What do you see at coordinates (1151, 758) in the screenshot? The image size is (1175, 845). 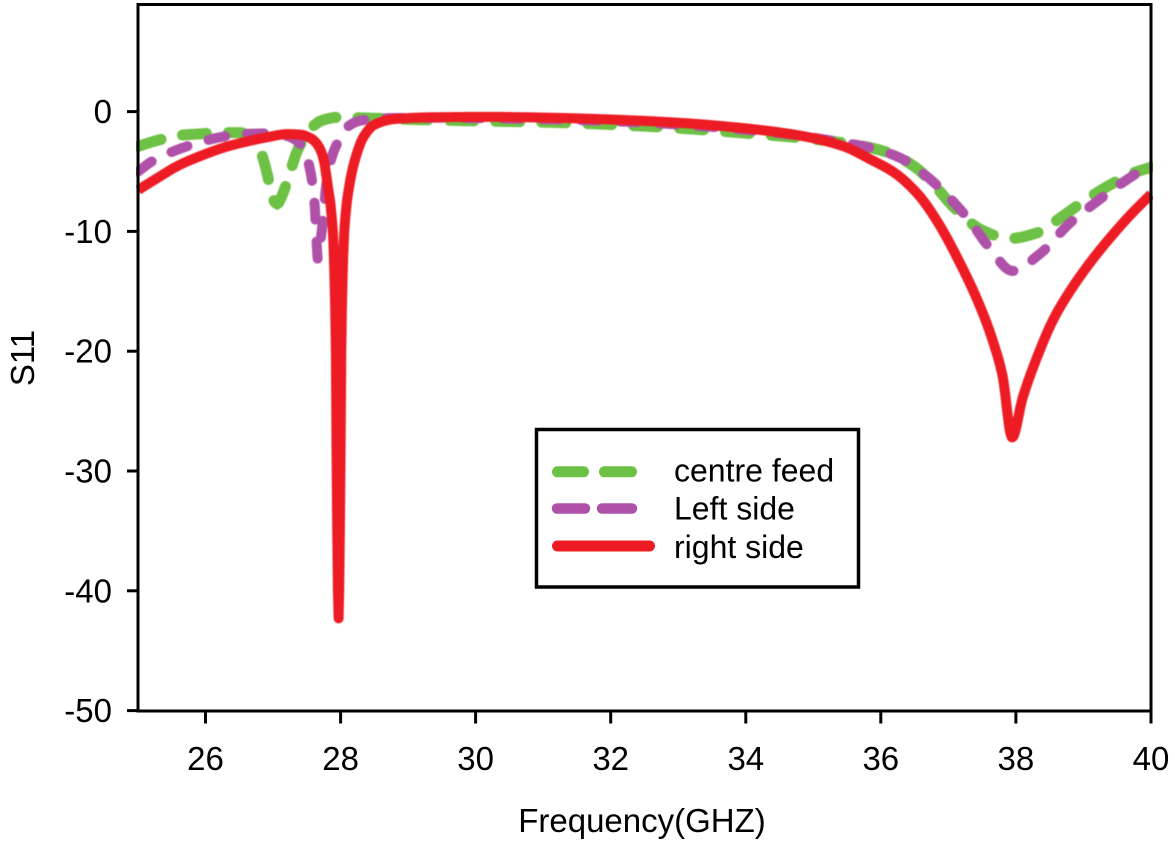 I see `svg-text: 40` at bounding box center [1151, 758].